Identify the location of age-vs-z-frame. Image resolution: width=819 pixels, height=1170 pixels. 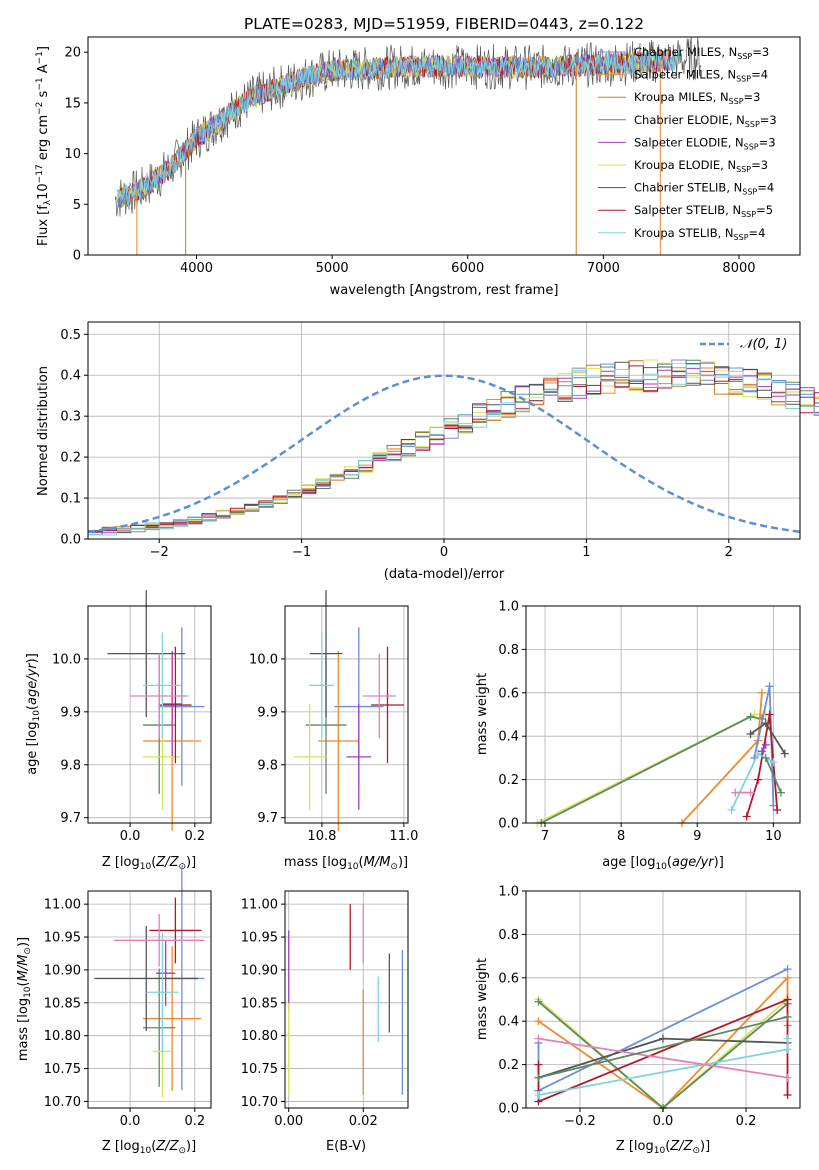
(149, 714).